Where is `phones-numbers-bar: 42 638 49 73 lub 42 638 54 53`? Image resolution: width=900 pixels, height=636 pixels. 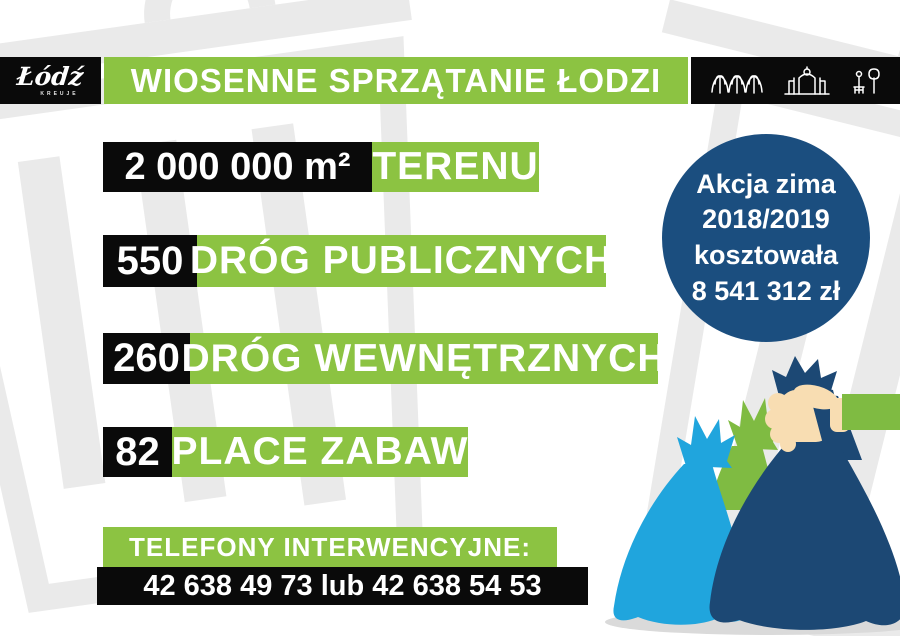 phones-numbers-bar: 42 638 49 73 lub 42 638 54 53 is located at coordinates (342, 586).